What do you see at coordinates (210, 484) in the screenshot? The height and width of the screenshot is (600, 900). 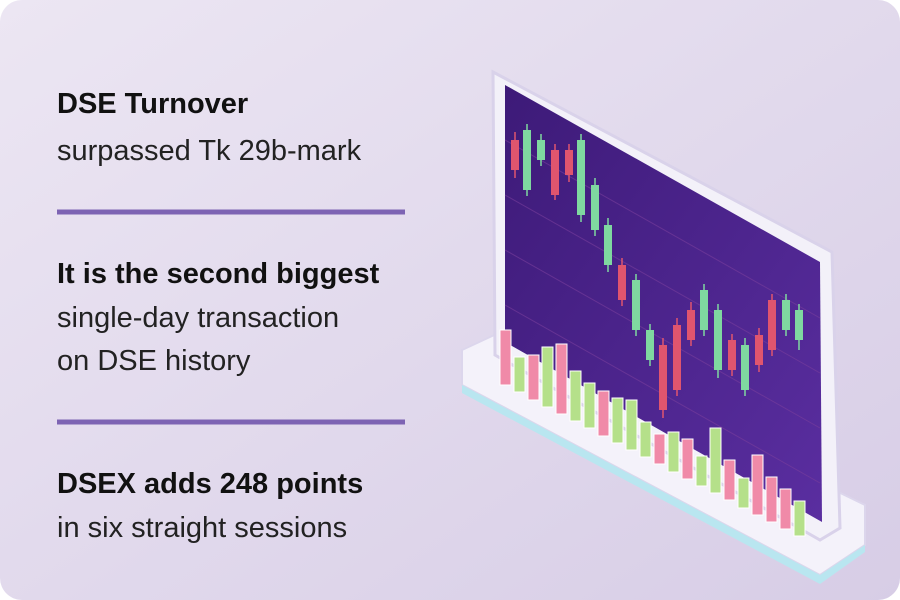 I see `heading: DSEX adds 248 points` at bounding box center [210, 484].